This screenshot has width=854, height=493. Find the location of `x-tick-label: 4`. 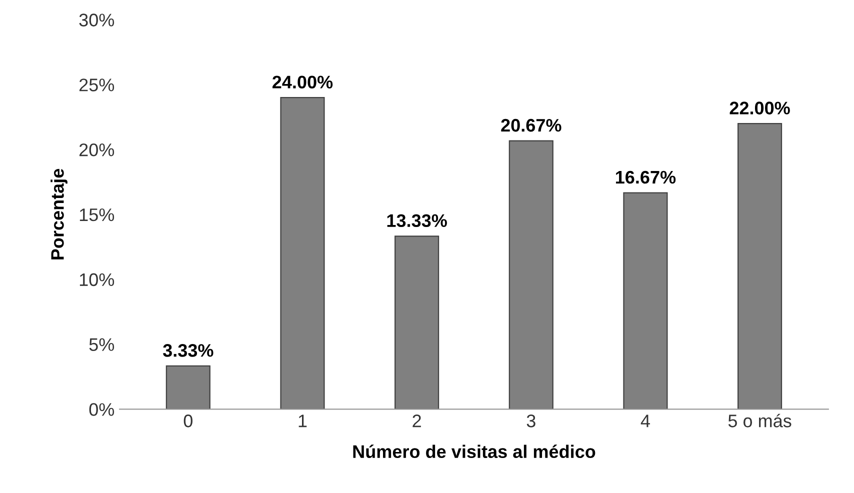

x-tick-label: 4 is located at coordinates (645, 421).